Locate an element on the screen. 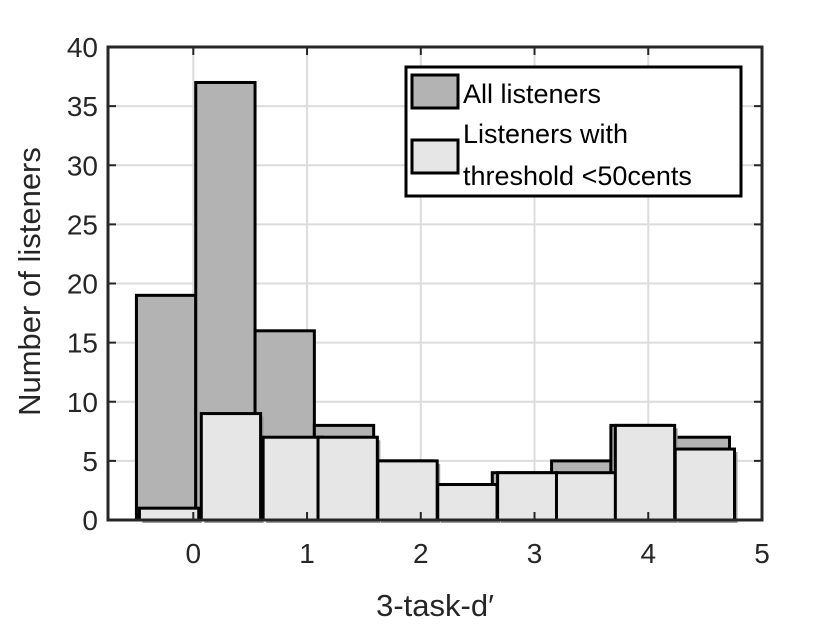 The width and height of the screenshot is (840, 630). legend-swatch-all-listeners is located at coordinates (435, 91).